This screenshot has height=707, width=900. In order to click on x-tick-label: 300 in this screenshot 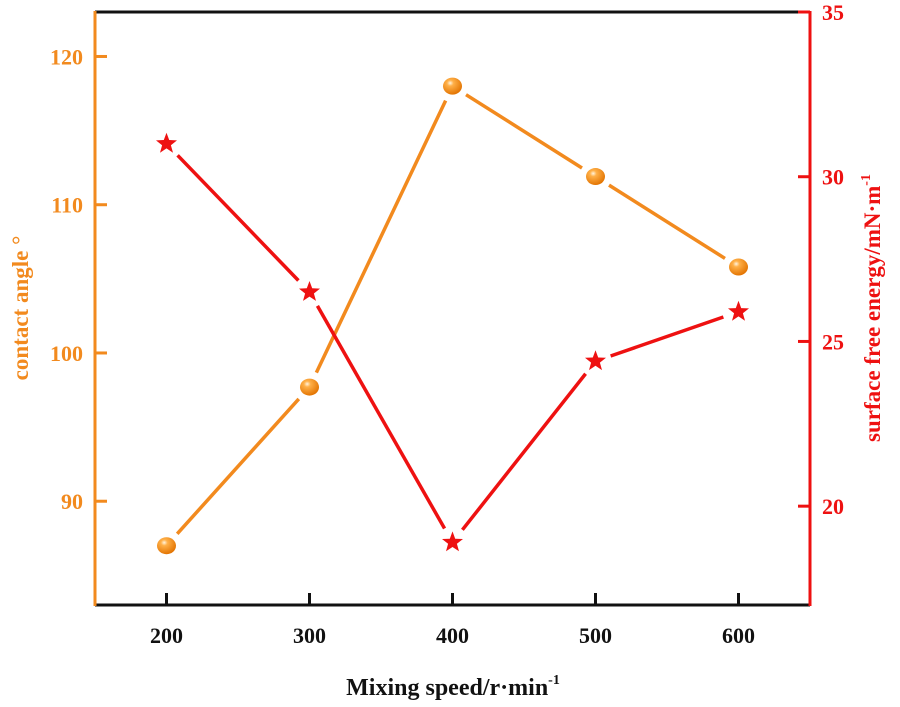, I will do `click(309, 635)`.